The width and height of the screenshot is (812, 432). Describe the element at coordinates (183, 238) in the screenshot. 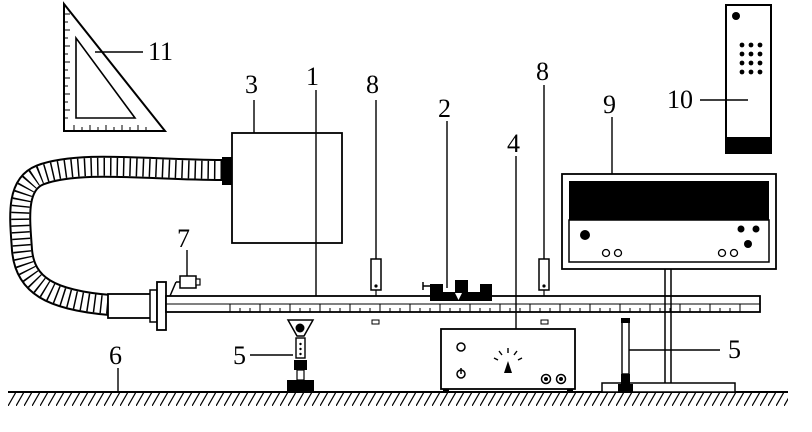

I see `label-7: 7` at that location.